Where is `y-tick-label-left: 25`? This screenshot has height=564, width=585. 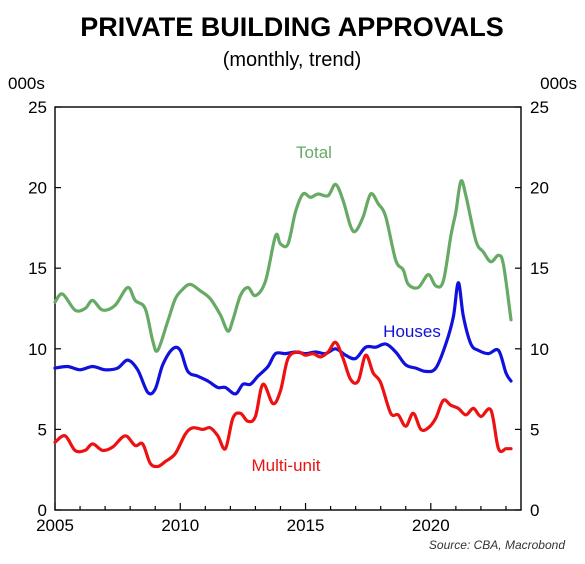 y-tick-label-left: 25 is located at coordinates (37, 107).